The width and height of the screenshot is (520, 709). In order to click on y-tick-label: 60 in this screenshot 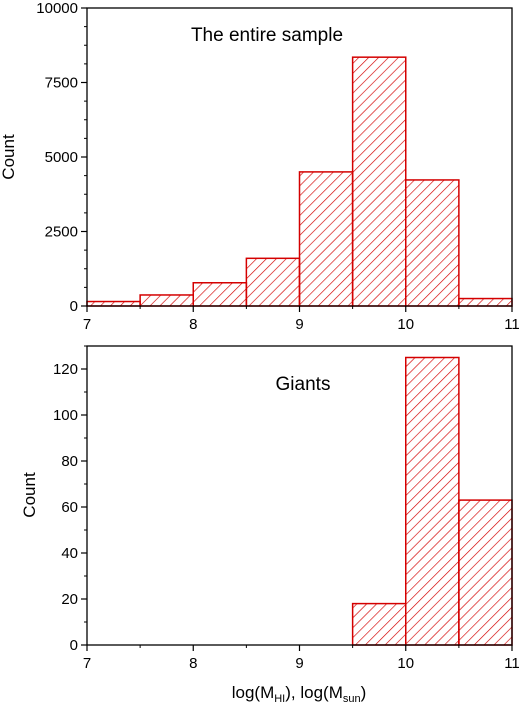, I will do `click(69, 507)`.